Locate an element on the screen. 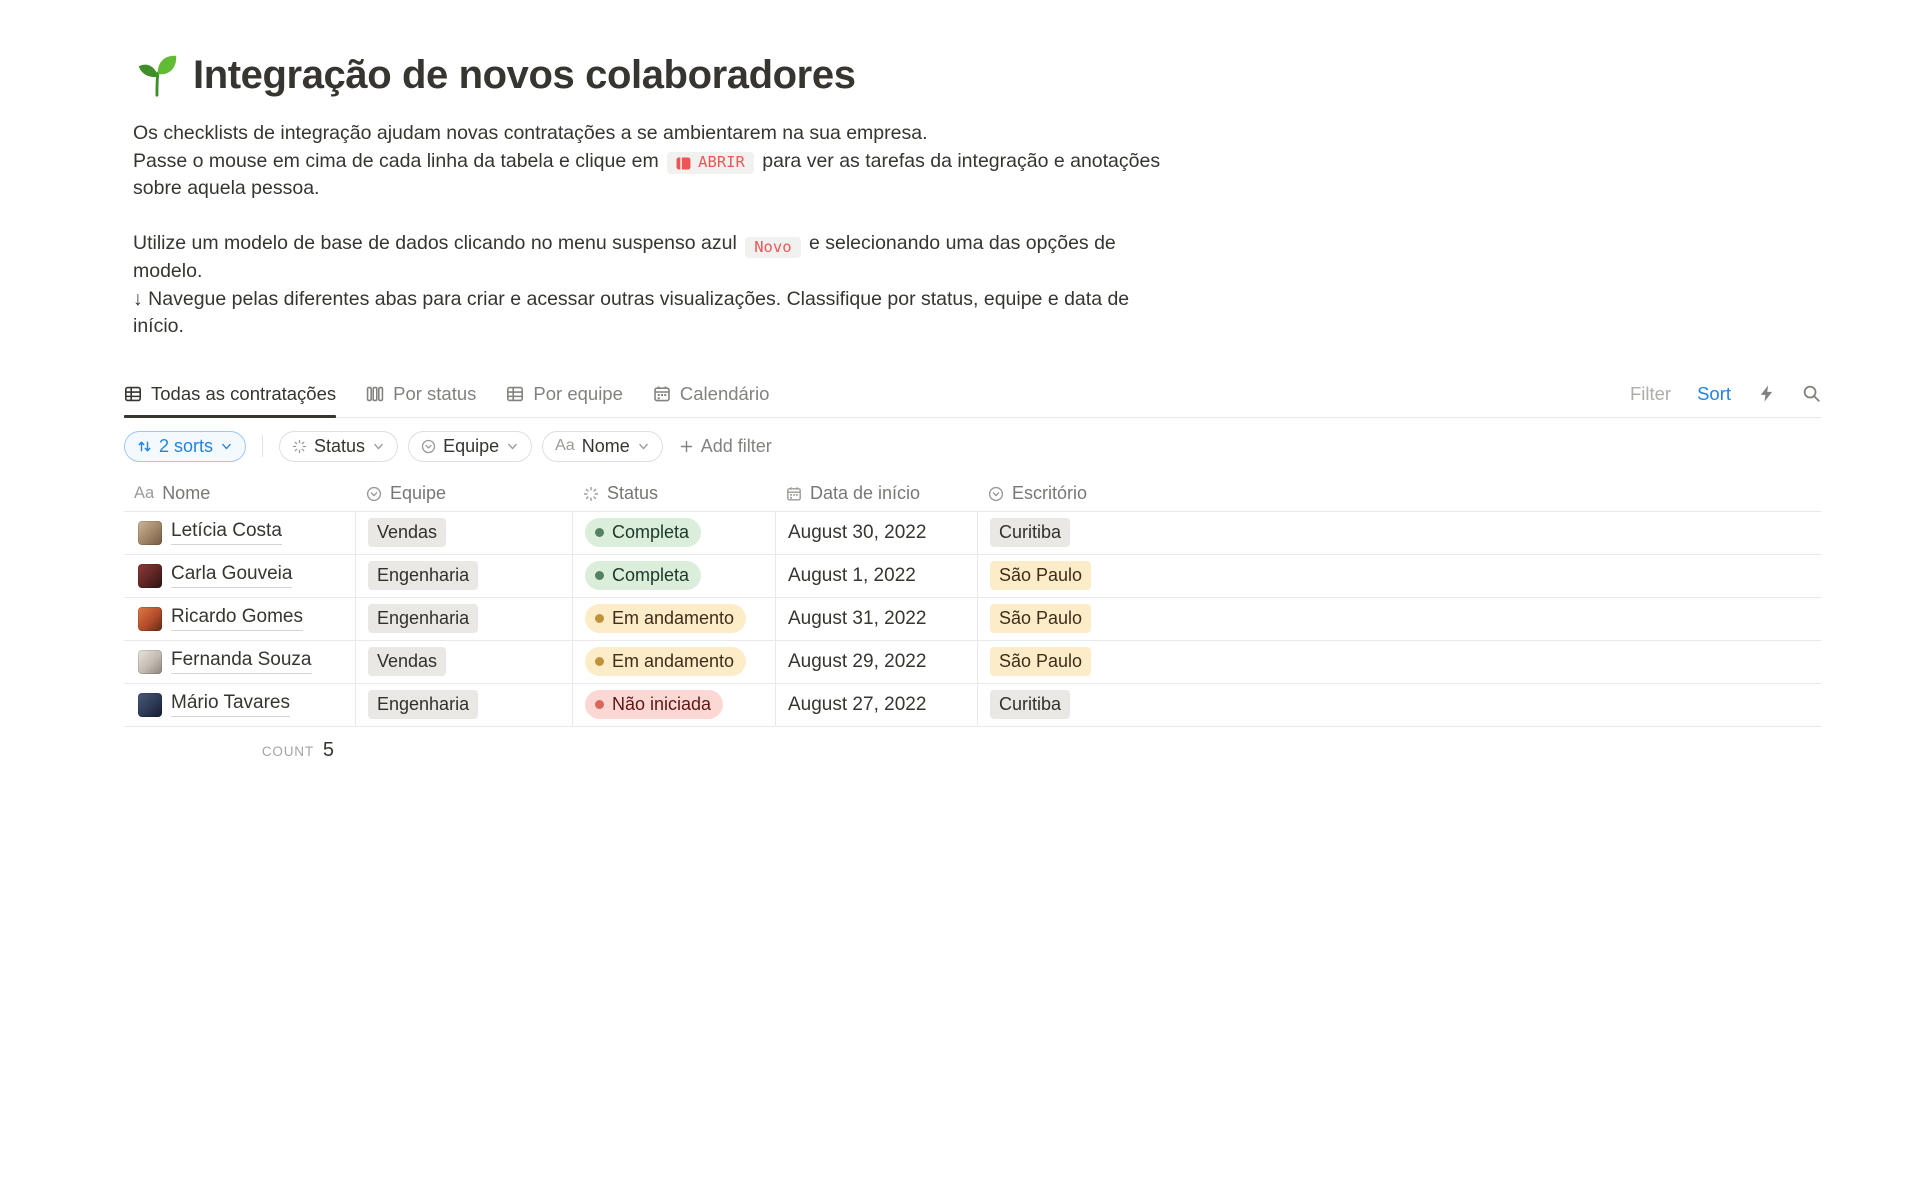  tab-by-status: Por status is located at coordinates (421, 394).